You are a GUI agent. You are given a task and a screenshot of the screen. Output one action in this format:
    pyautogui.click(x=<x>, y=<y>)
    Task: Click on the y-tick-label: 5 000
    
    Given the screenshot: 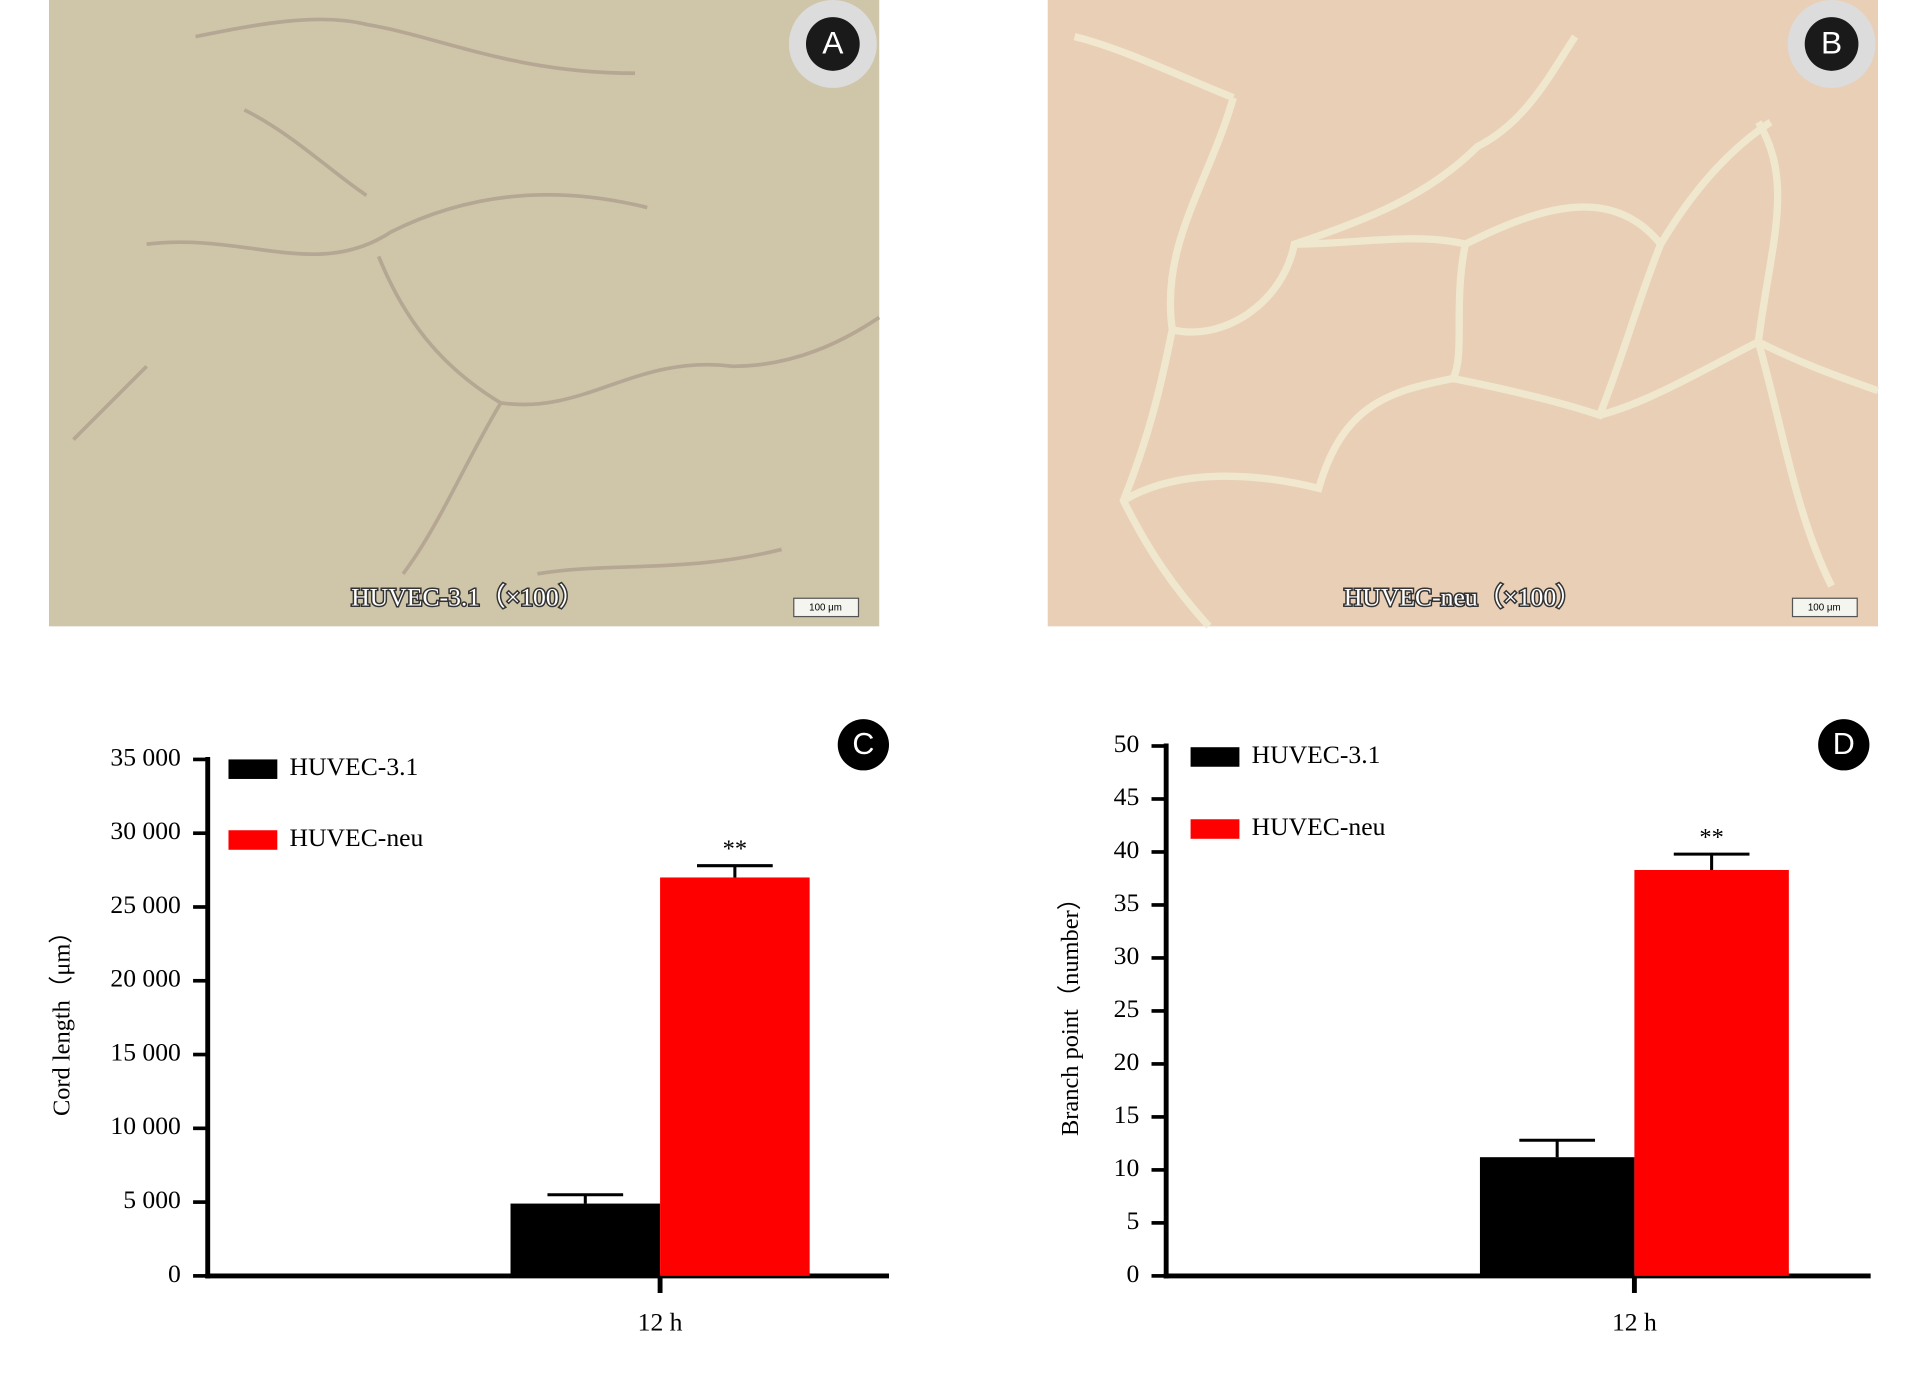 What is the action you would take?
    pyautogui.click(x=152, y=1199)
    